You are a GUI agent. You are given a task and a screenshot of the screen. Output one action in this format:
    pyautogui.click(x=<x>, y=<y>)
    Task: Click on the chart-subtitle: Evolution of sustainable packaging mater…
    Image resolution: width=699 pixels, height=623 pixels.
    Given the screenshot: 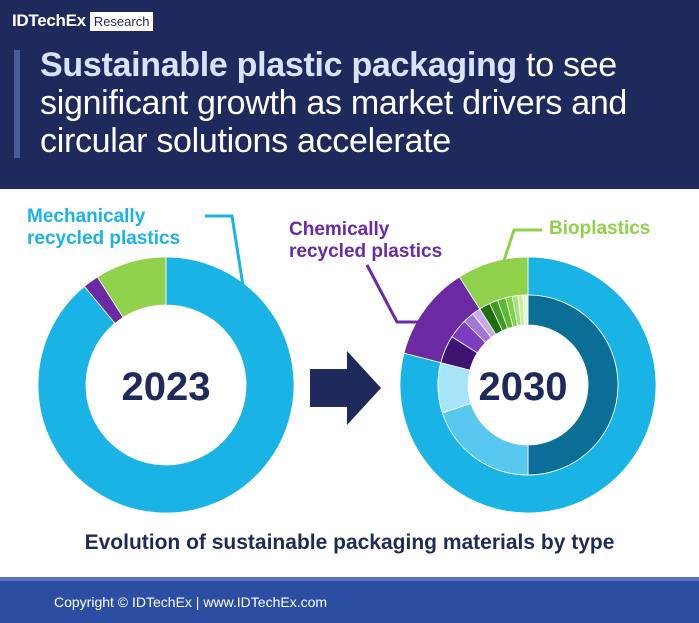 What is the action you would take?
    pyautogui.click(x=349, y=542)
    